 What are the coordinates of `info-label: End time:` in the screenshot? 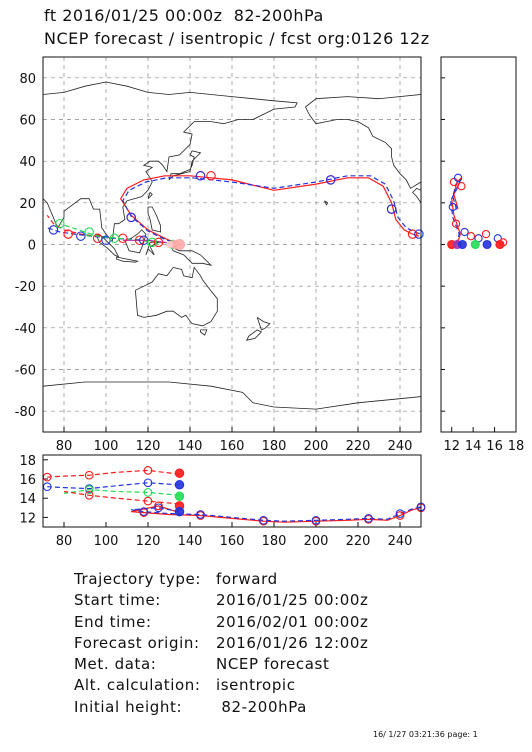 It's located at (113, 621).